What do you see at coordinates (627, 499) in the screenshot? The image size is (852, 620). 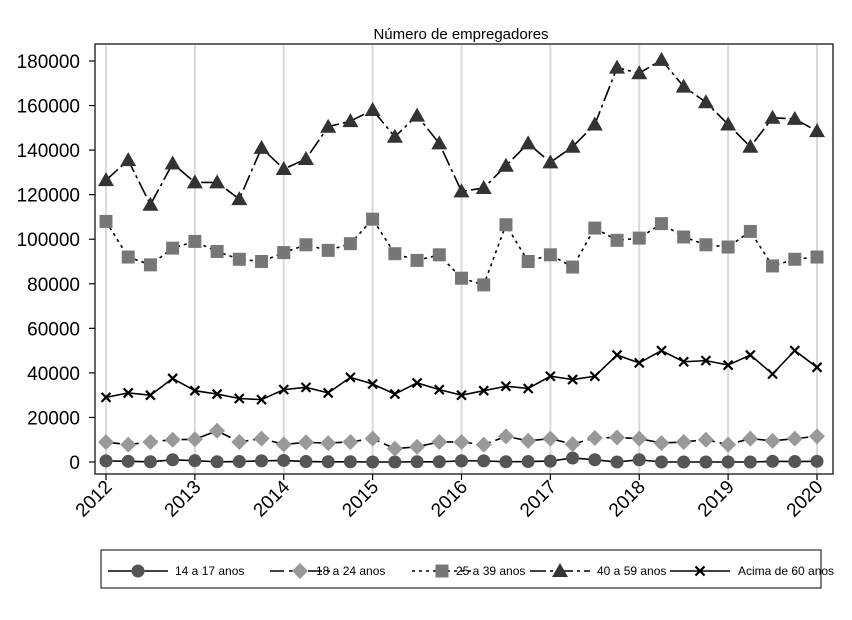 I see `x-tick-label: 2018` at bounding box center [627, 499].